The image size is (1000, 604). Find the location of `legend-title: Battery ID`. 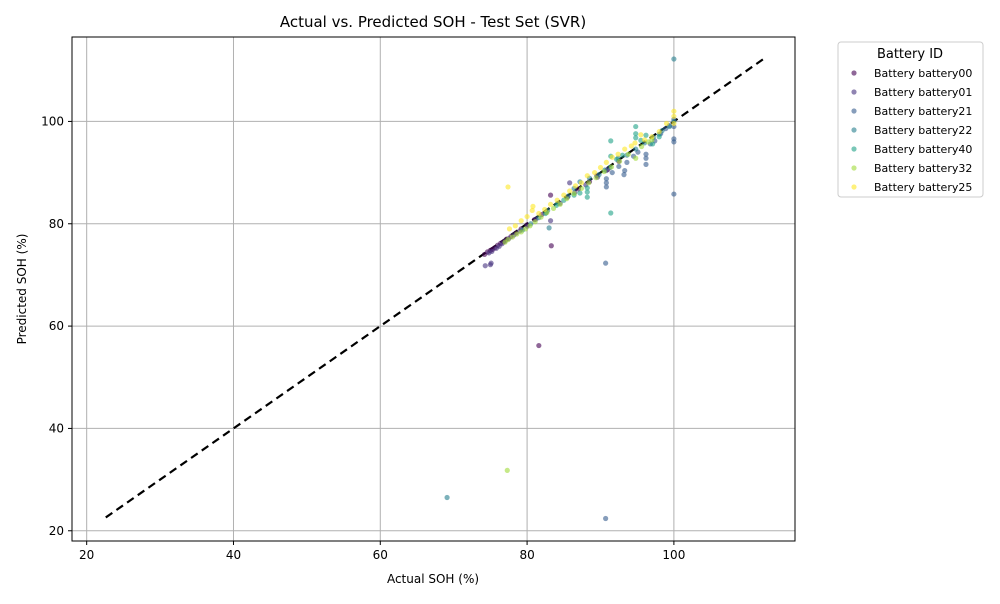

legend-title: Battery ID is located at coordinates (910, 54).